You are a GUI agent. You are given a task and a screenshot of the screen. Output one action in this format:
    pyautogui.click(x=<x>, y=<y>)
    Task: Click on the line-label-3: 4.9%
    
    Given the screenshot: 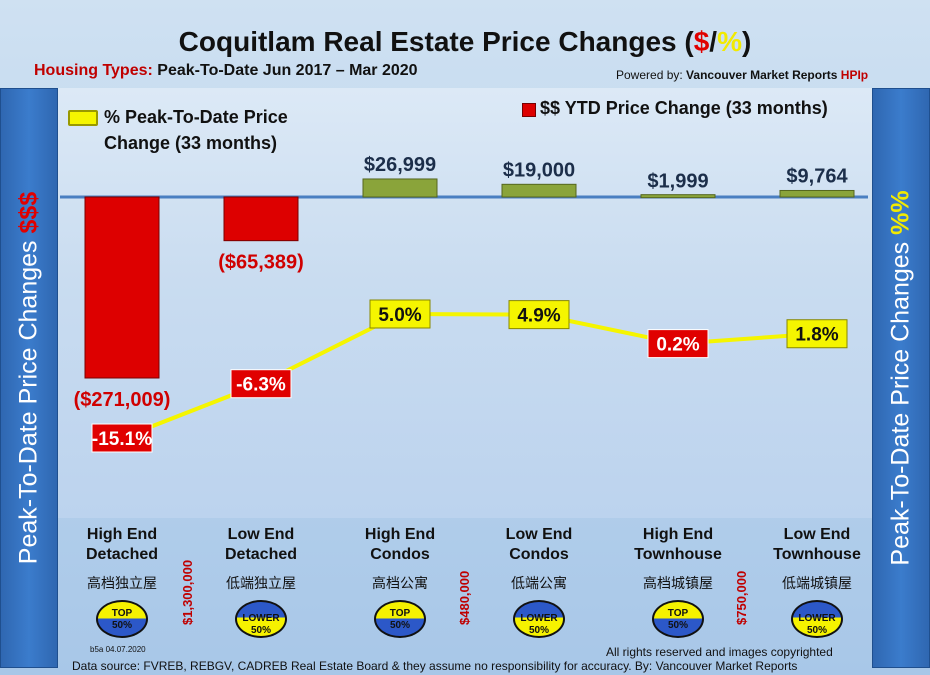 What is the action you would take?
    pyautogui.click(x=538, y=316)
    